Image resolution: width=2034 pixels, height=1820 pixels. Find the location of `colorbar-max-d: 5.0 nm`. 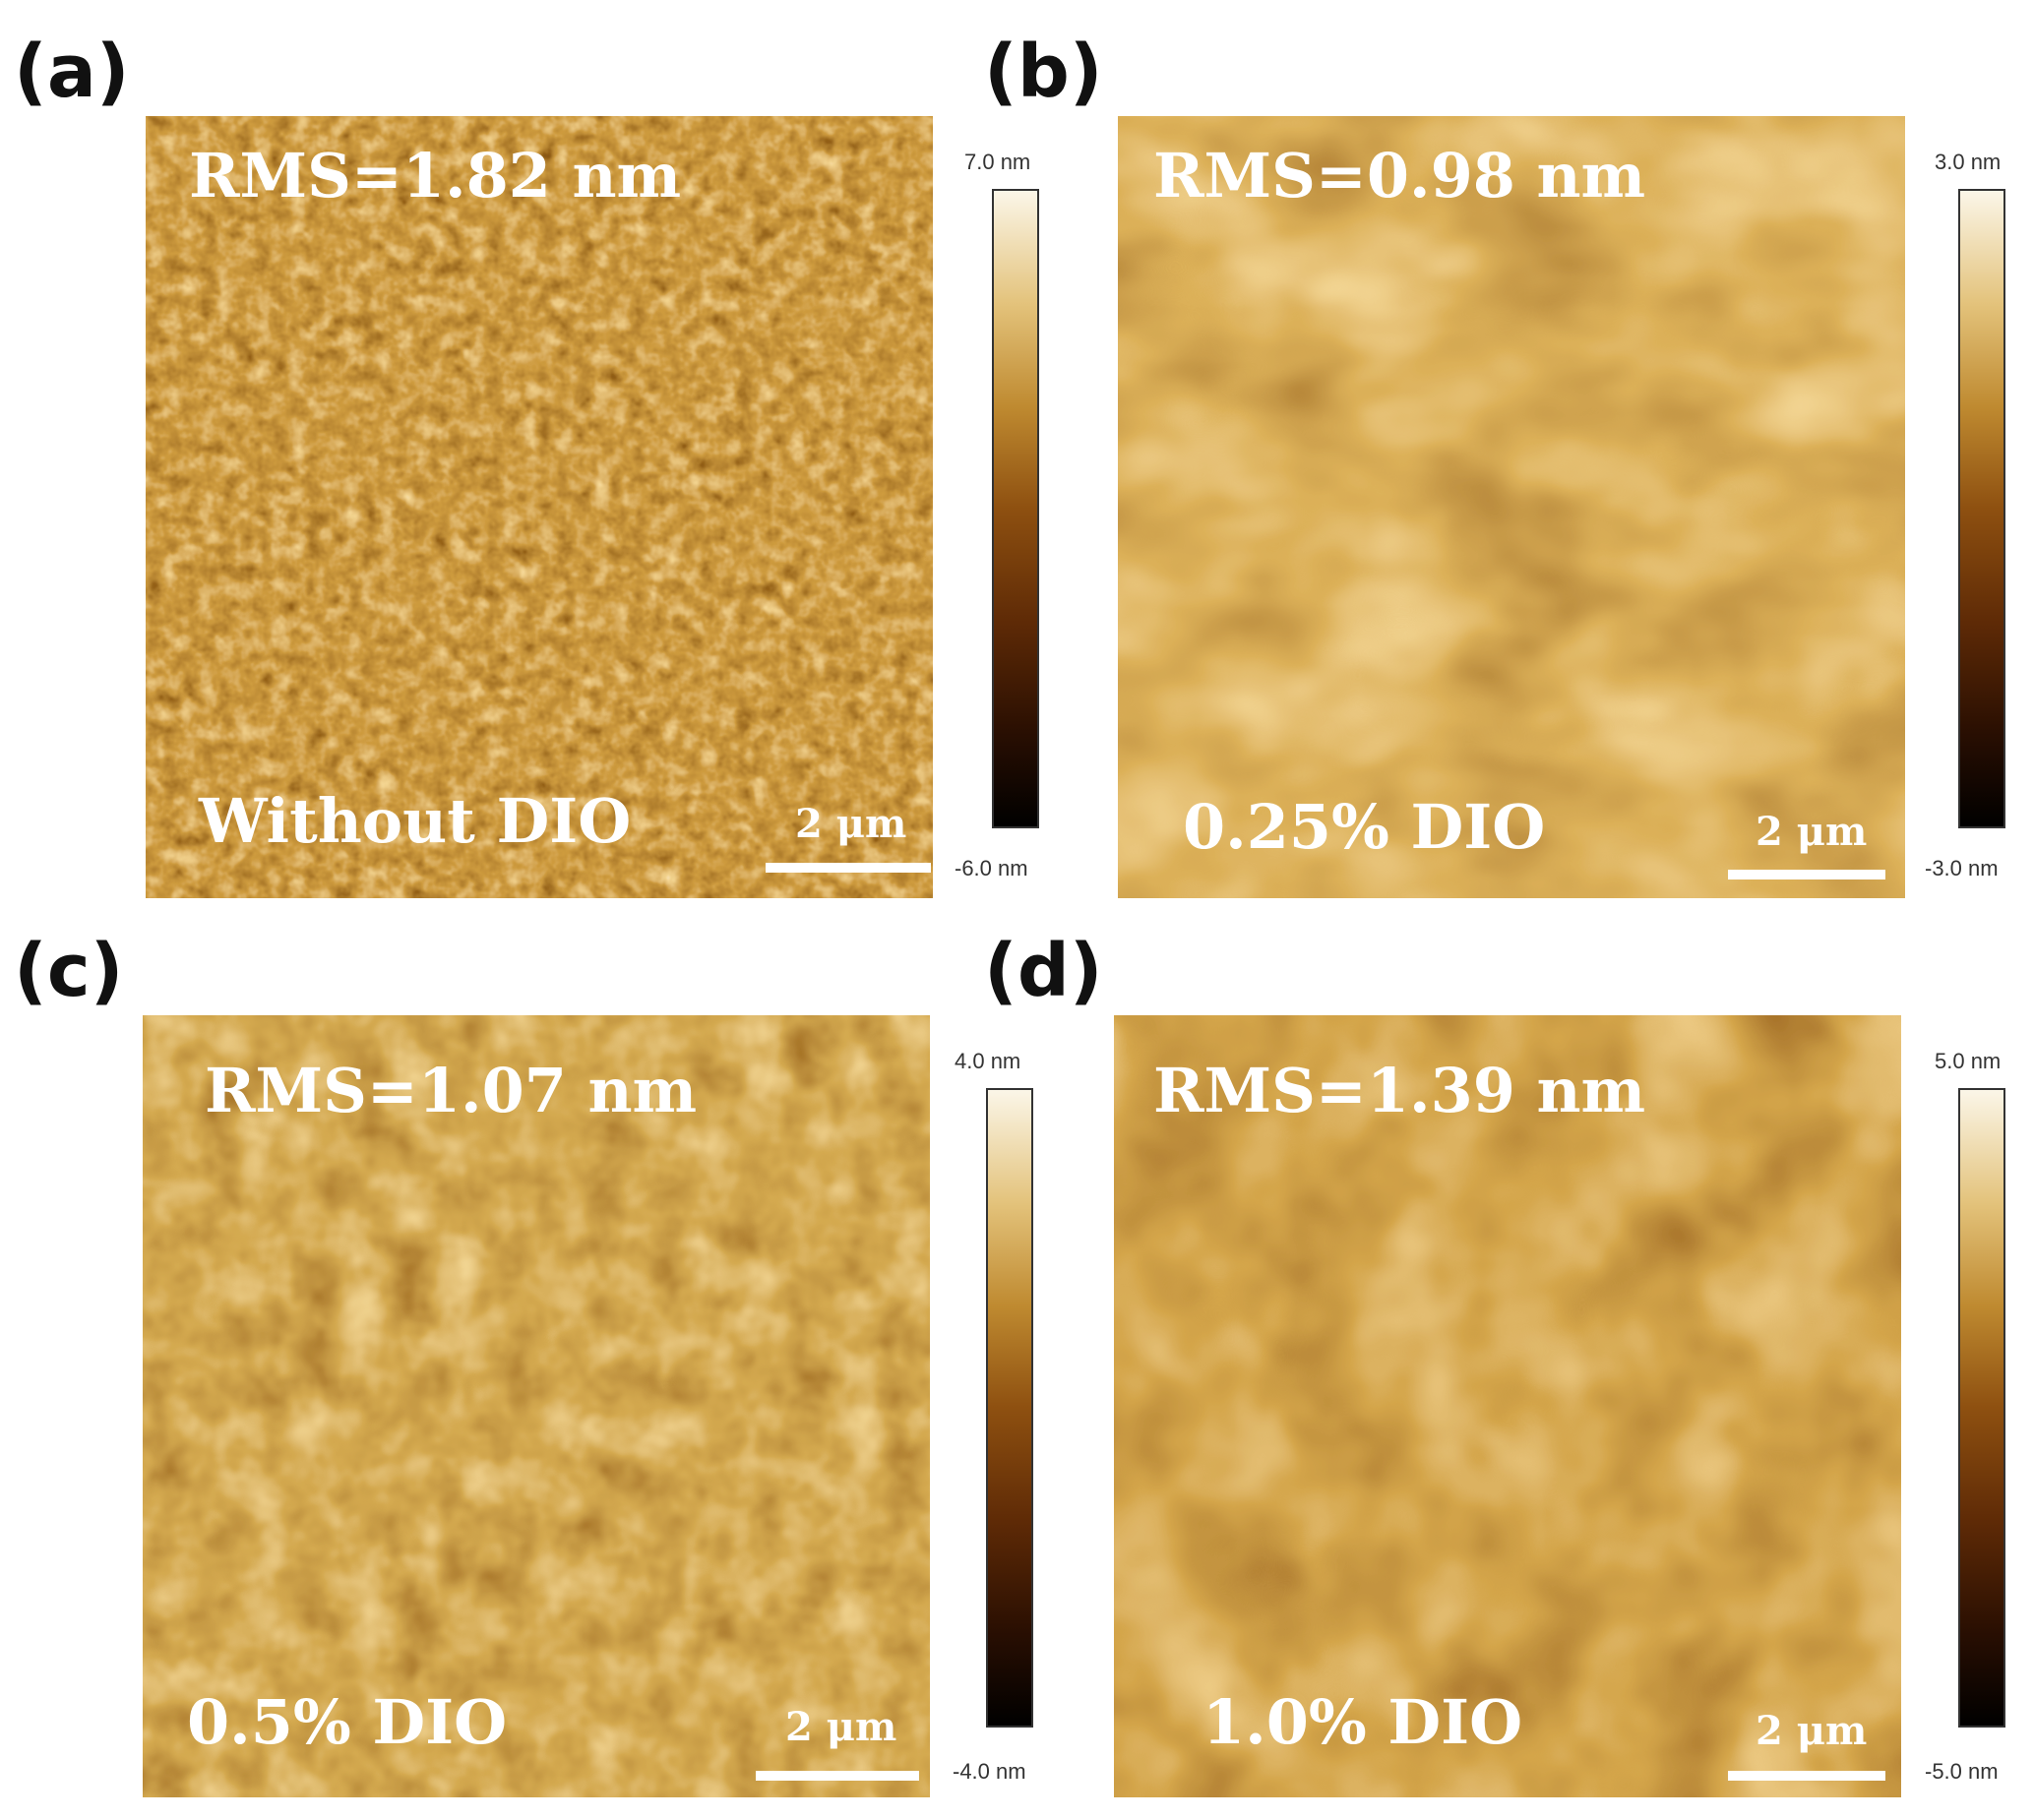

colorbar-max-d: 5.0 nm is located at coordinates (1969, 1061).